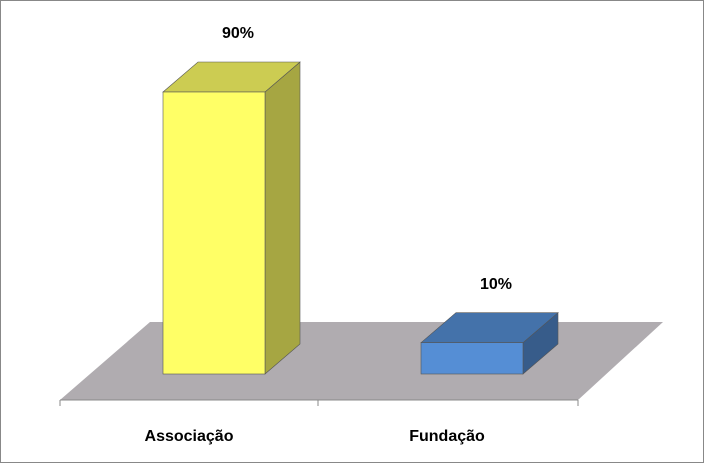 Image resolution: width=704 pixels, height=463 pixels. I want to click on bar-side, so click(282, 218).